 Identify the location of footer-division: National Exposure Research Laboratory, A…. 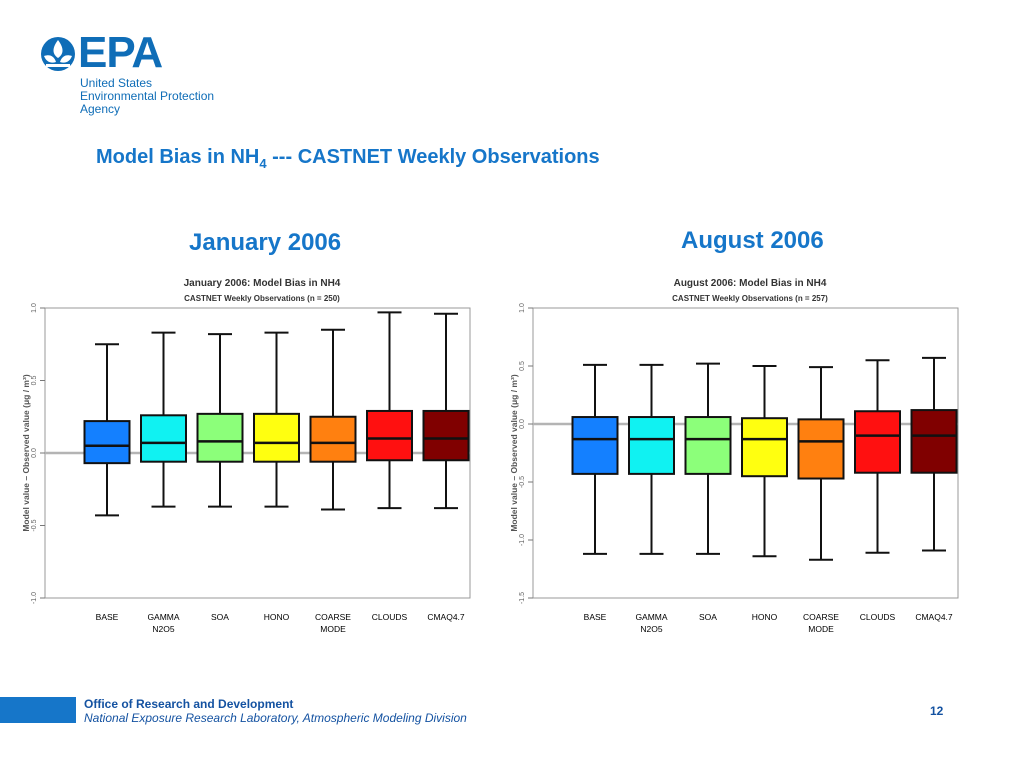
(275, 718).